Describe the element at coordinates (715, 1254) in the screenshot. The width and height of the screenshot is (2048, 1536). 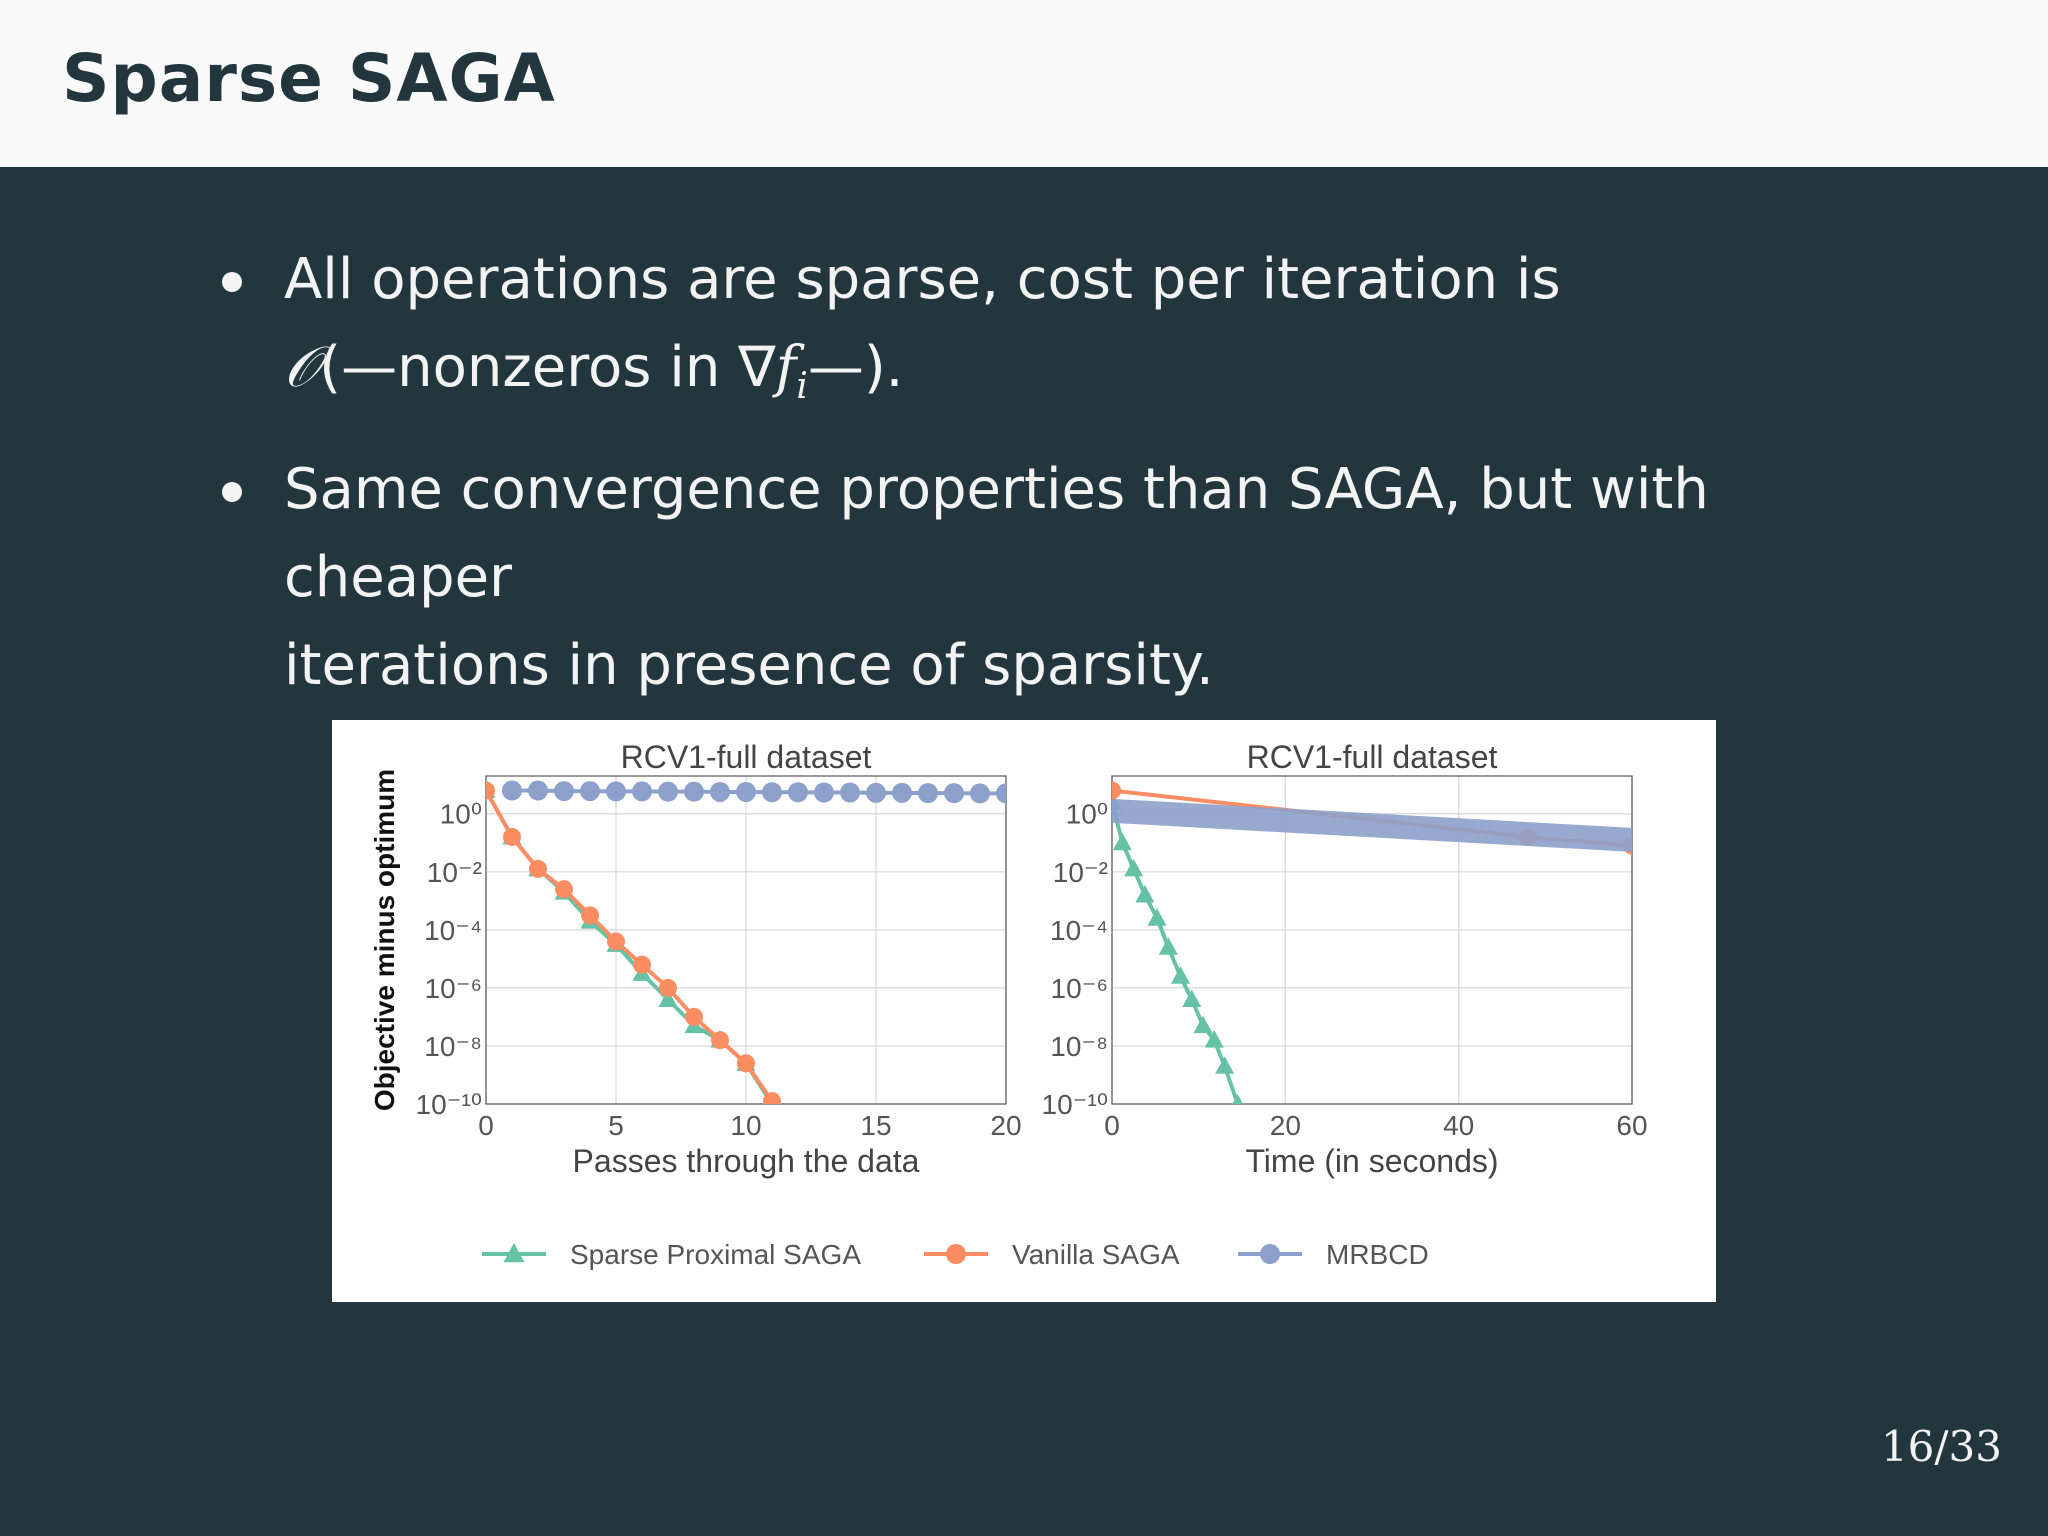
I see `legend-label: Sparse Proximal SAGA` at that location.